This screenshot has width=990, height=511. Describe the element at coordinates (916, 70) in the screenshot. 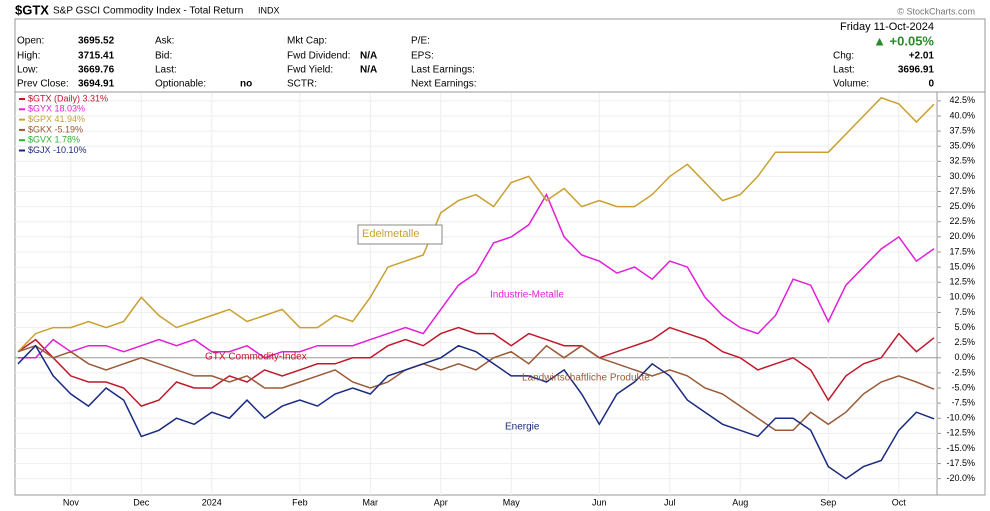

I see `field-value: 3696.91` at that location.